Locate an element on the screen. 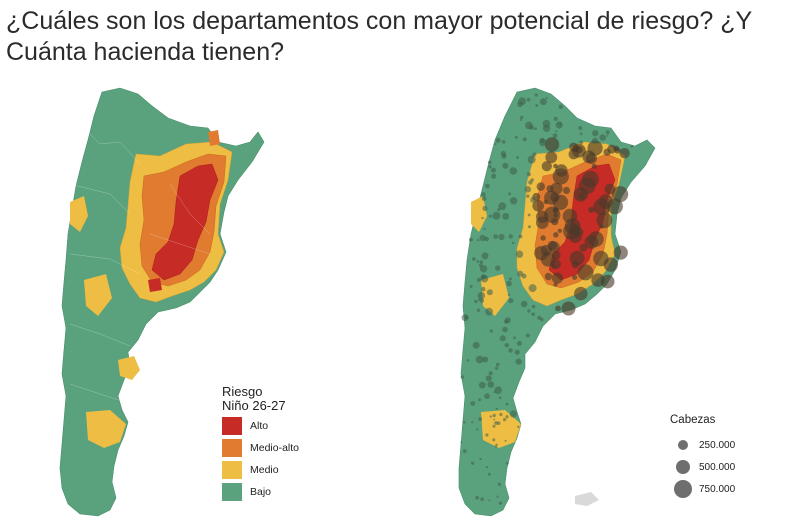 The height and width of the screenshot is (532, 785). region-alto is located at coordinates (185, 222).